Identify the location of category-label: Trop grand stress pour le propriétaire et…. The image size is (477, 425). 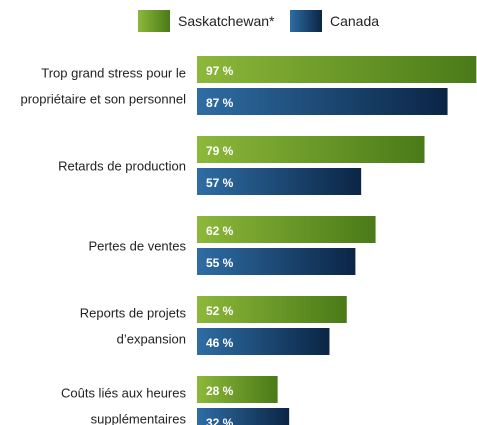
(104, 86).